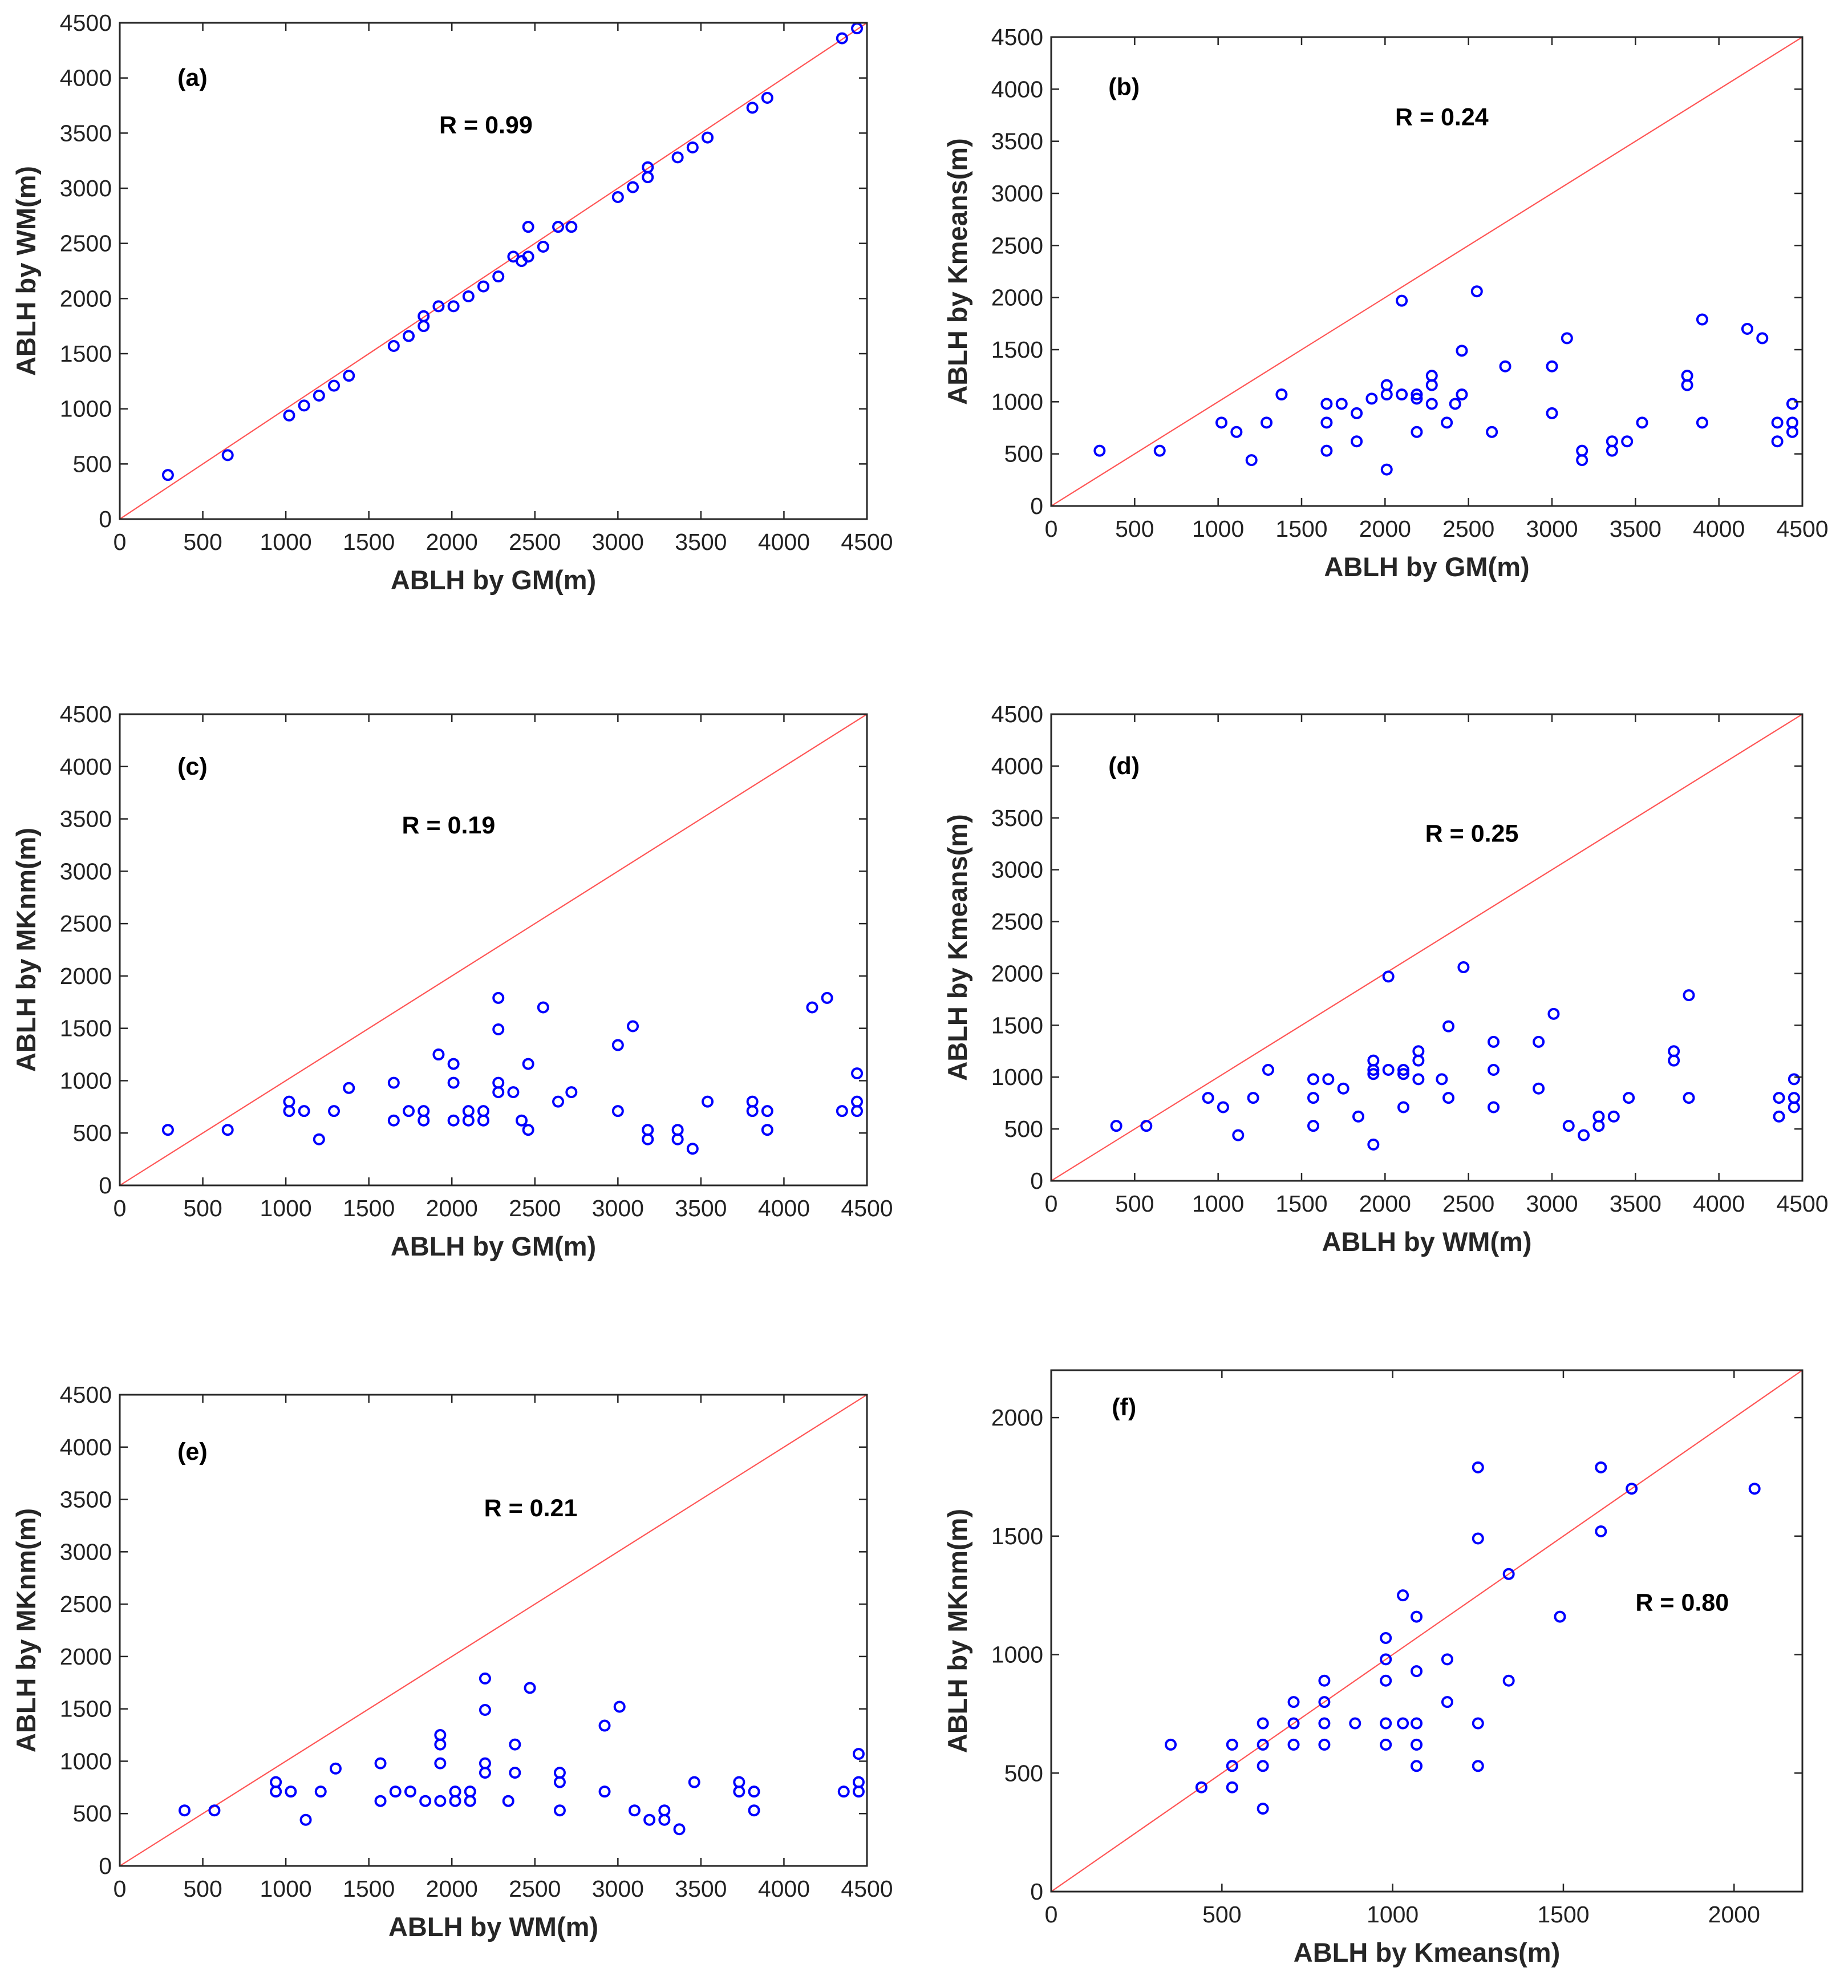 The image size is (1848, 1988). Describe the element at coordinates (1017, 766) in the screenshot. I see `y-tick-label: 4000` at that location.